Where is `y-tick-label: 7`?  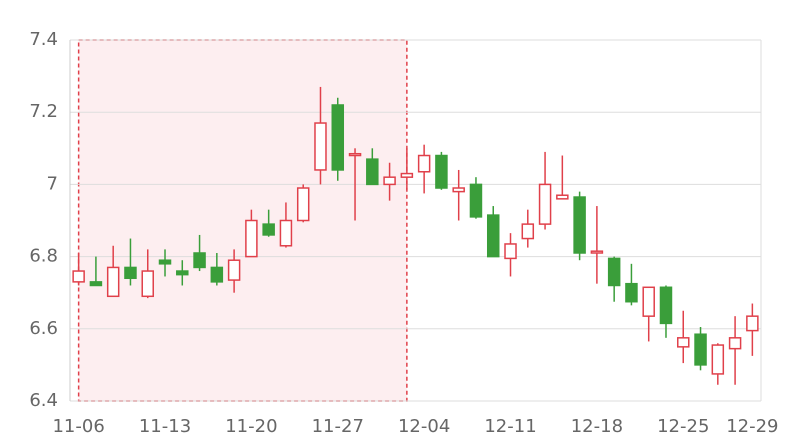
y-tick-label: 7 is located at coordinates (52, 183).